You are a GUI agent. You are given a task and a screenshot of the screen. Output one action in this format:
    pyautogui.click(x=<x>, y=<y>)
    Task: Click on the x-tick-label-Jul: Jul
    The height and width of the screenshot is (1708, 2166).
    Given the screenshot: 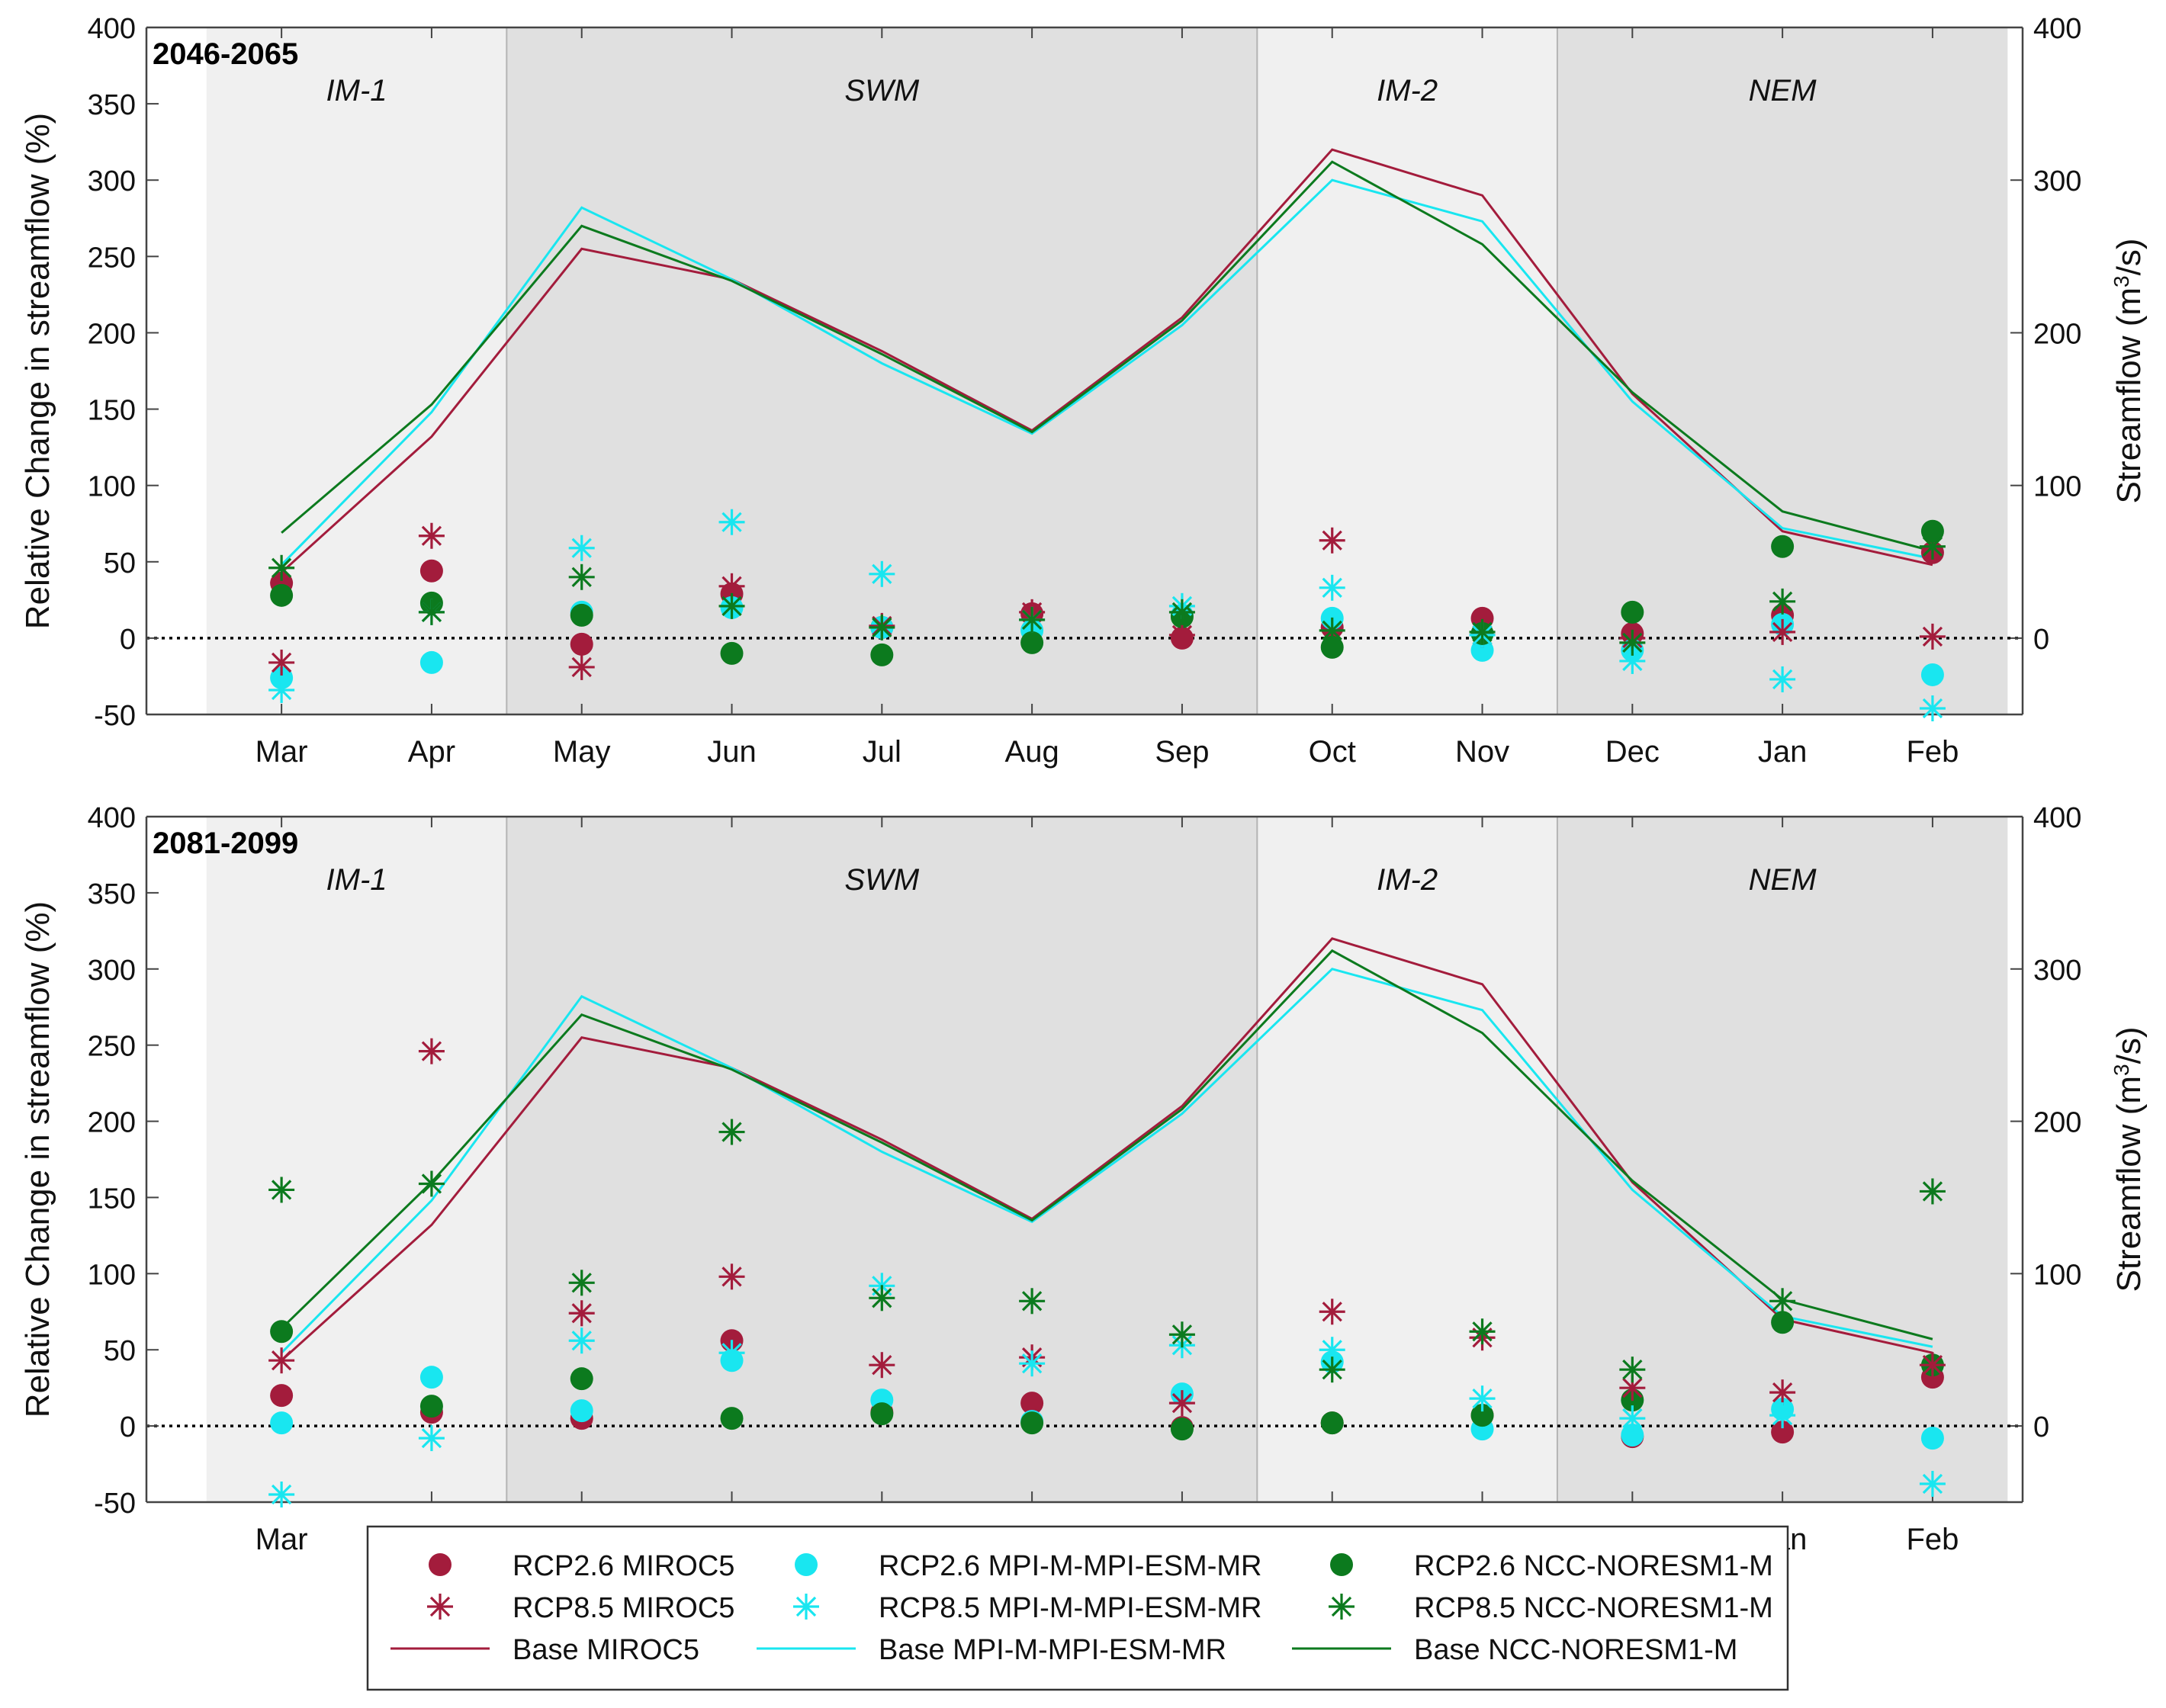 What is the action you would take?
    pyautogui.click(x=882, y=752)
    